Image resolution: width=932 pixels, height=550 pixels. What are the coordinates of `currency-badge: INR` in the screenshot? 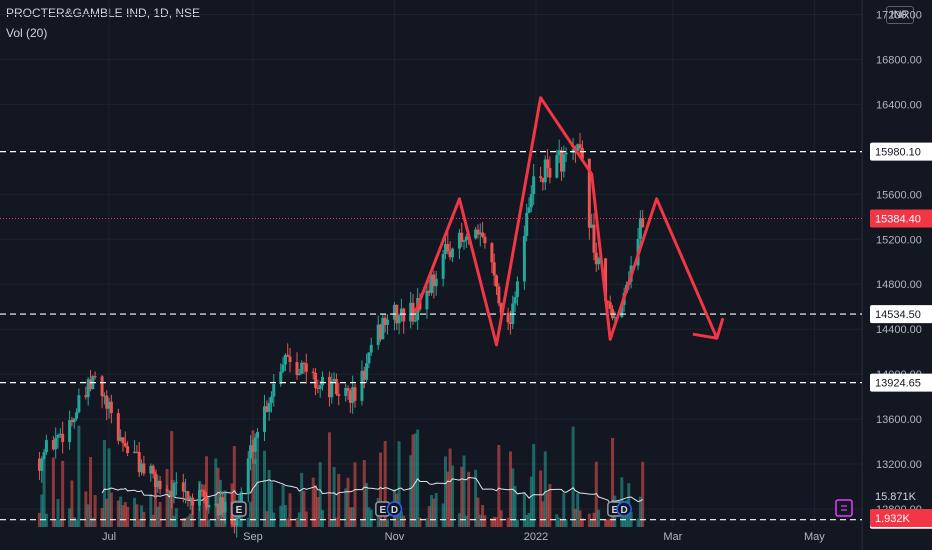 It's located at (900, 15).